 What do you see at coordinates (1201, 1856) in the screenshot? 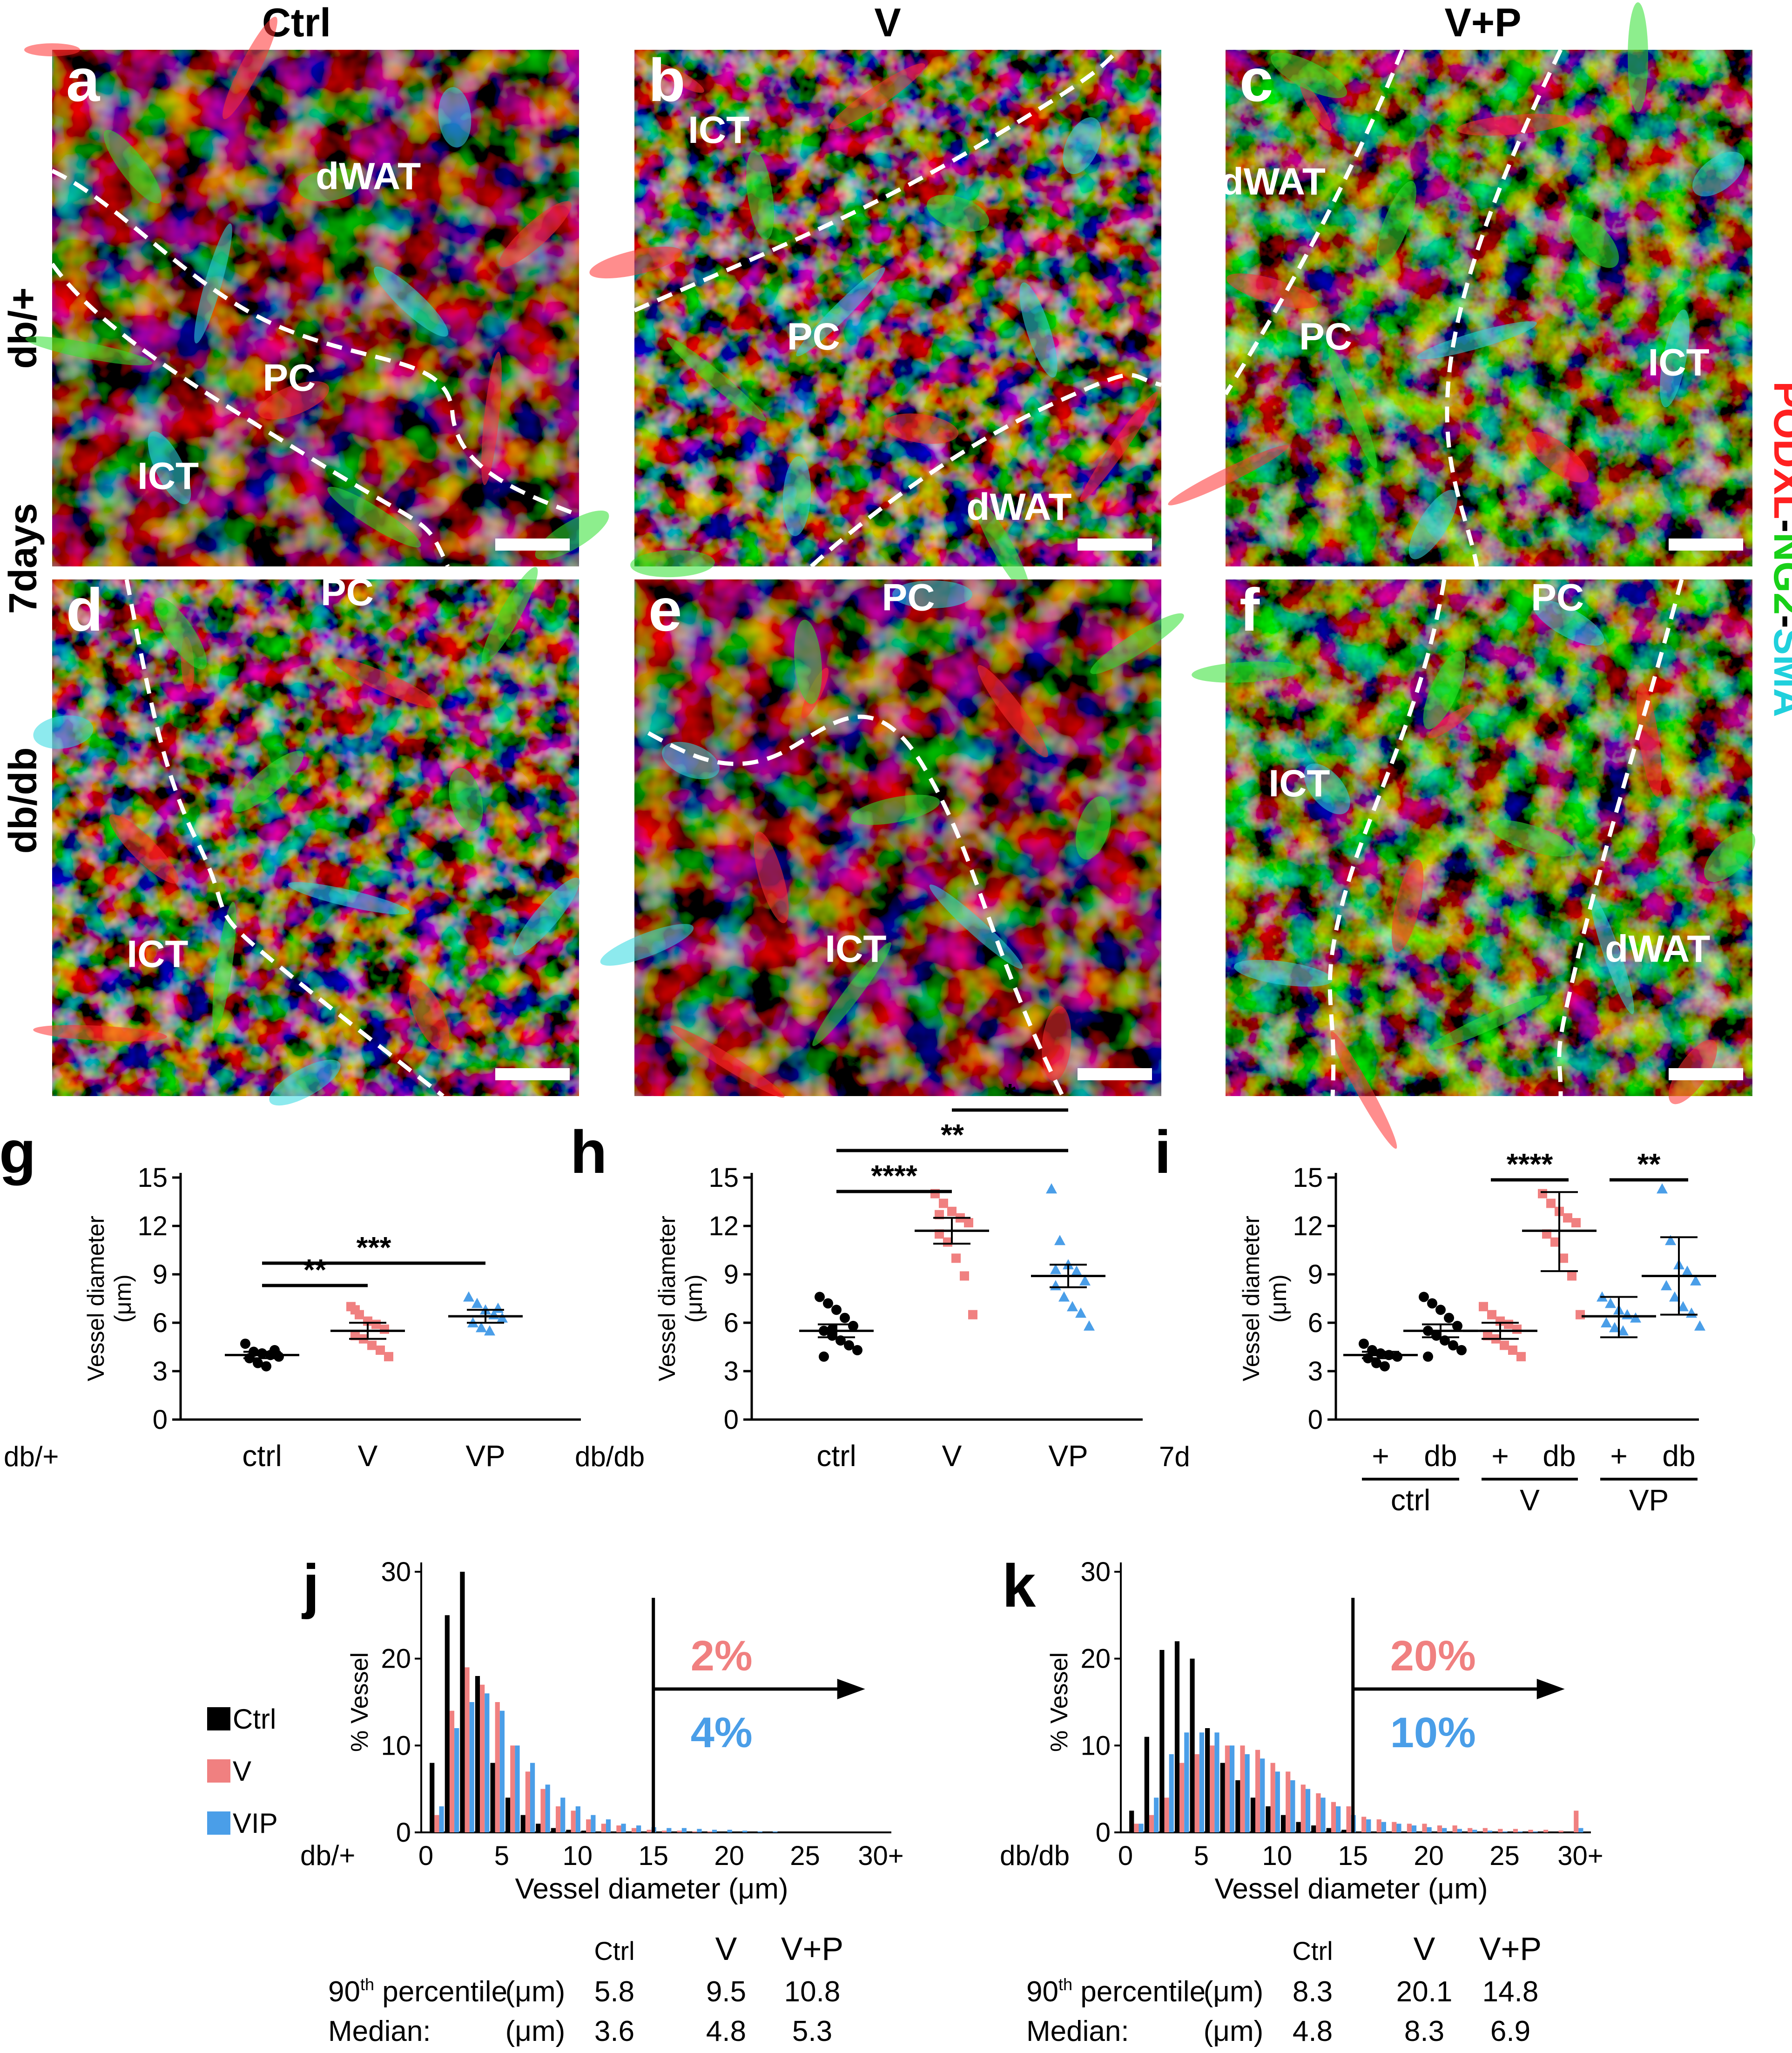
I see `x-tick-label: 5` at bounding box center [1201, 1856].